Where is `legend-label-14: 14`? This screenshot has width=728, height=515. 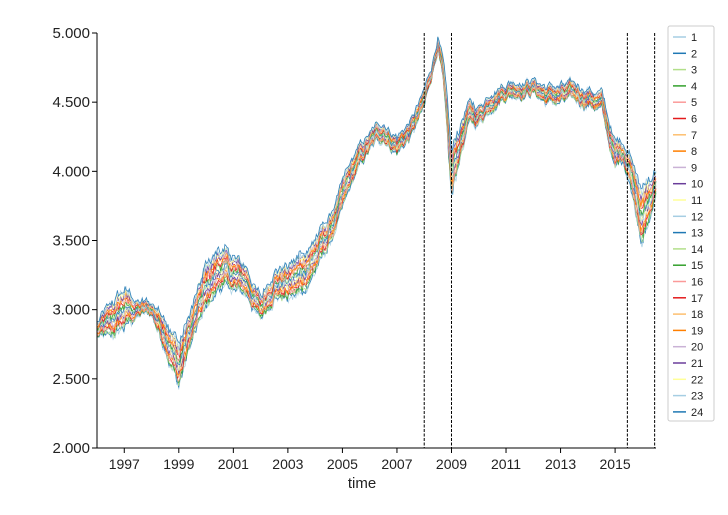
legend-label-14: 14 is located at coordinates (697, 250).